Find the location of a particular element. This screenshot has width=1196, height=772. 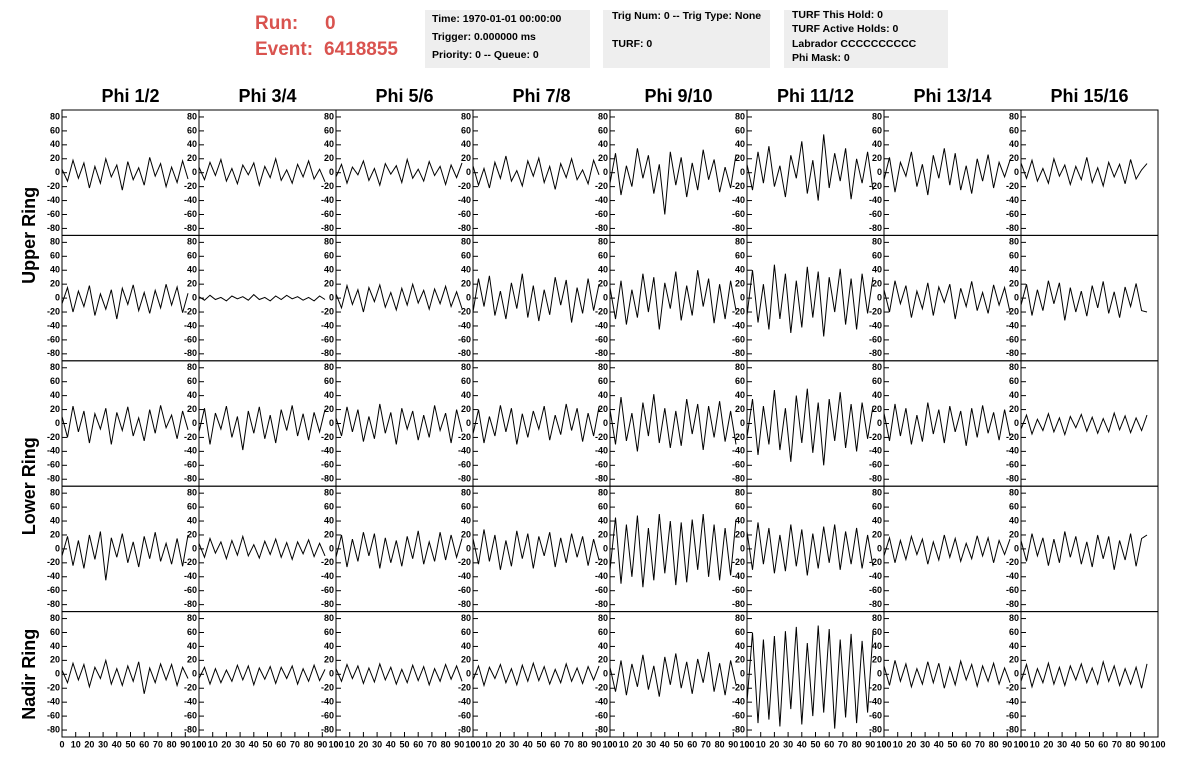

column-title: Phi 11/12 is located at coordinates (815, 96).